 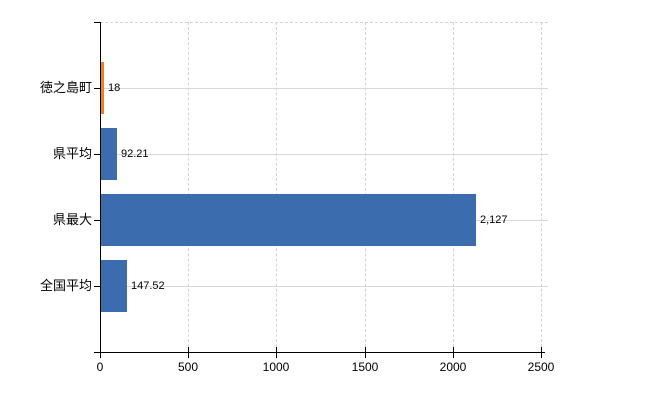 I want to click on category-label: 全国平均, so click(x=65, y=285).